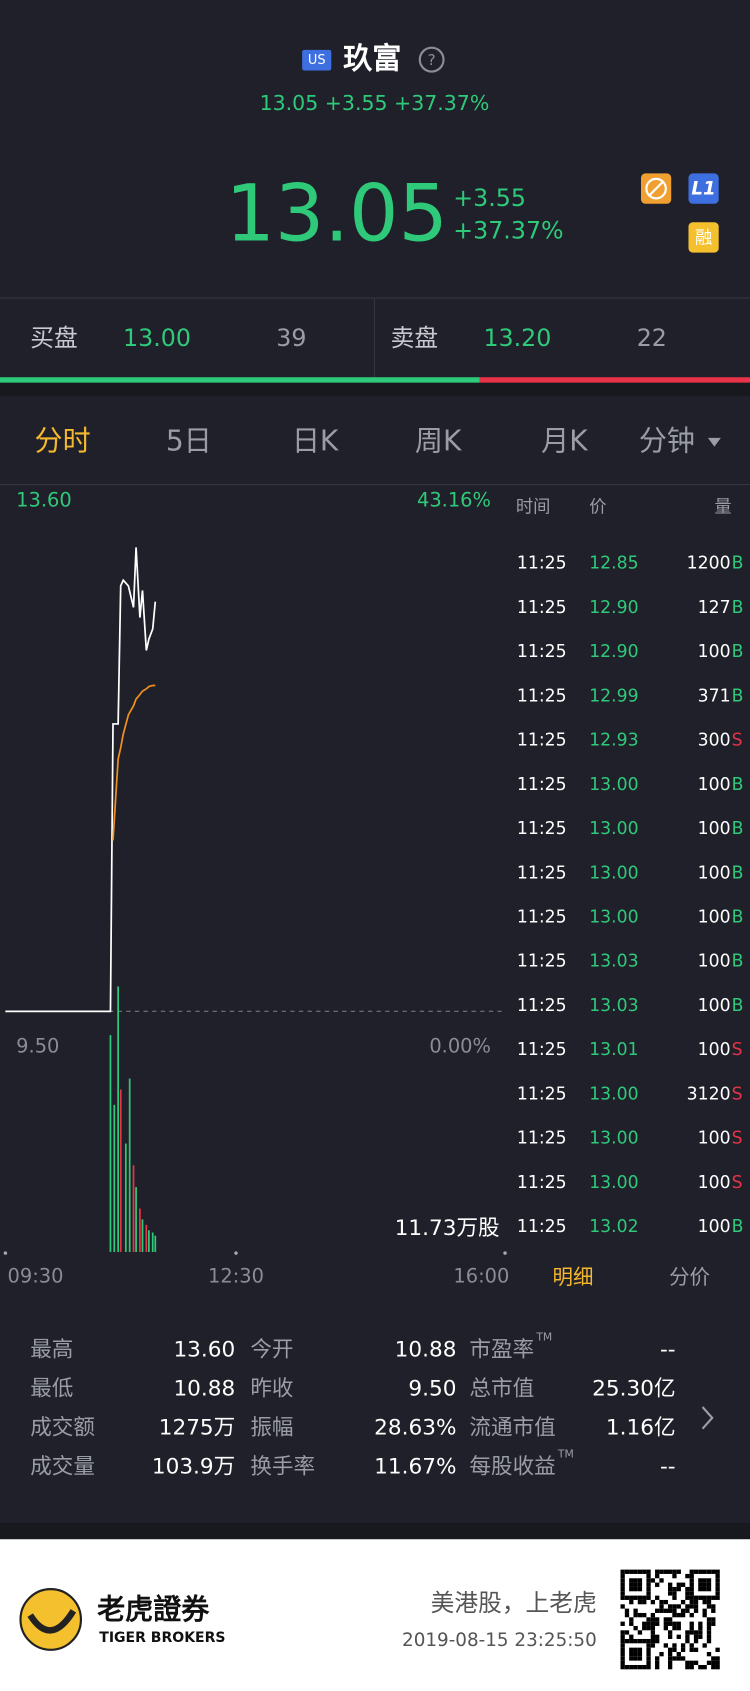 This screenshot has height=1691, width=750. I want to click on section-gap, so click(375, 1531).